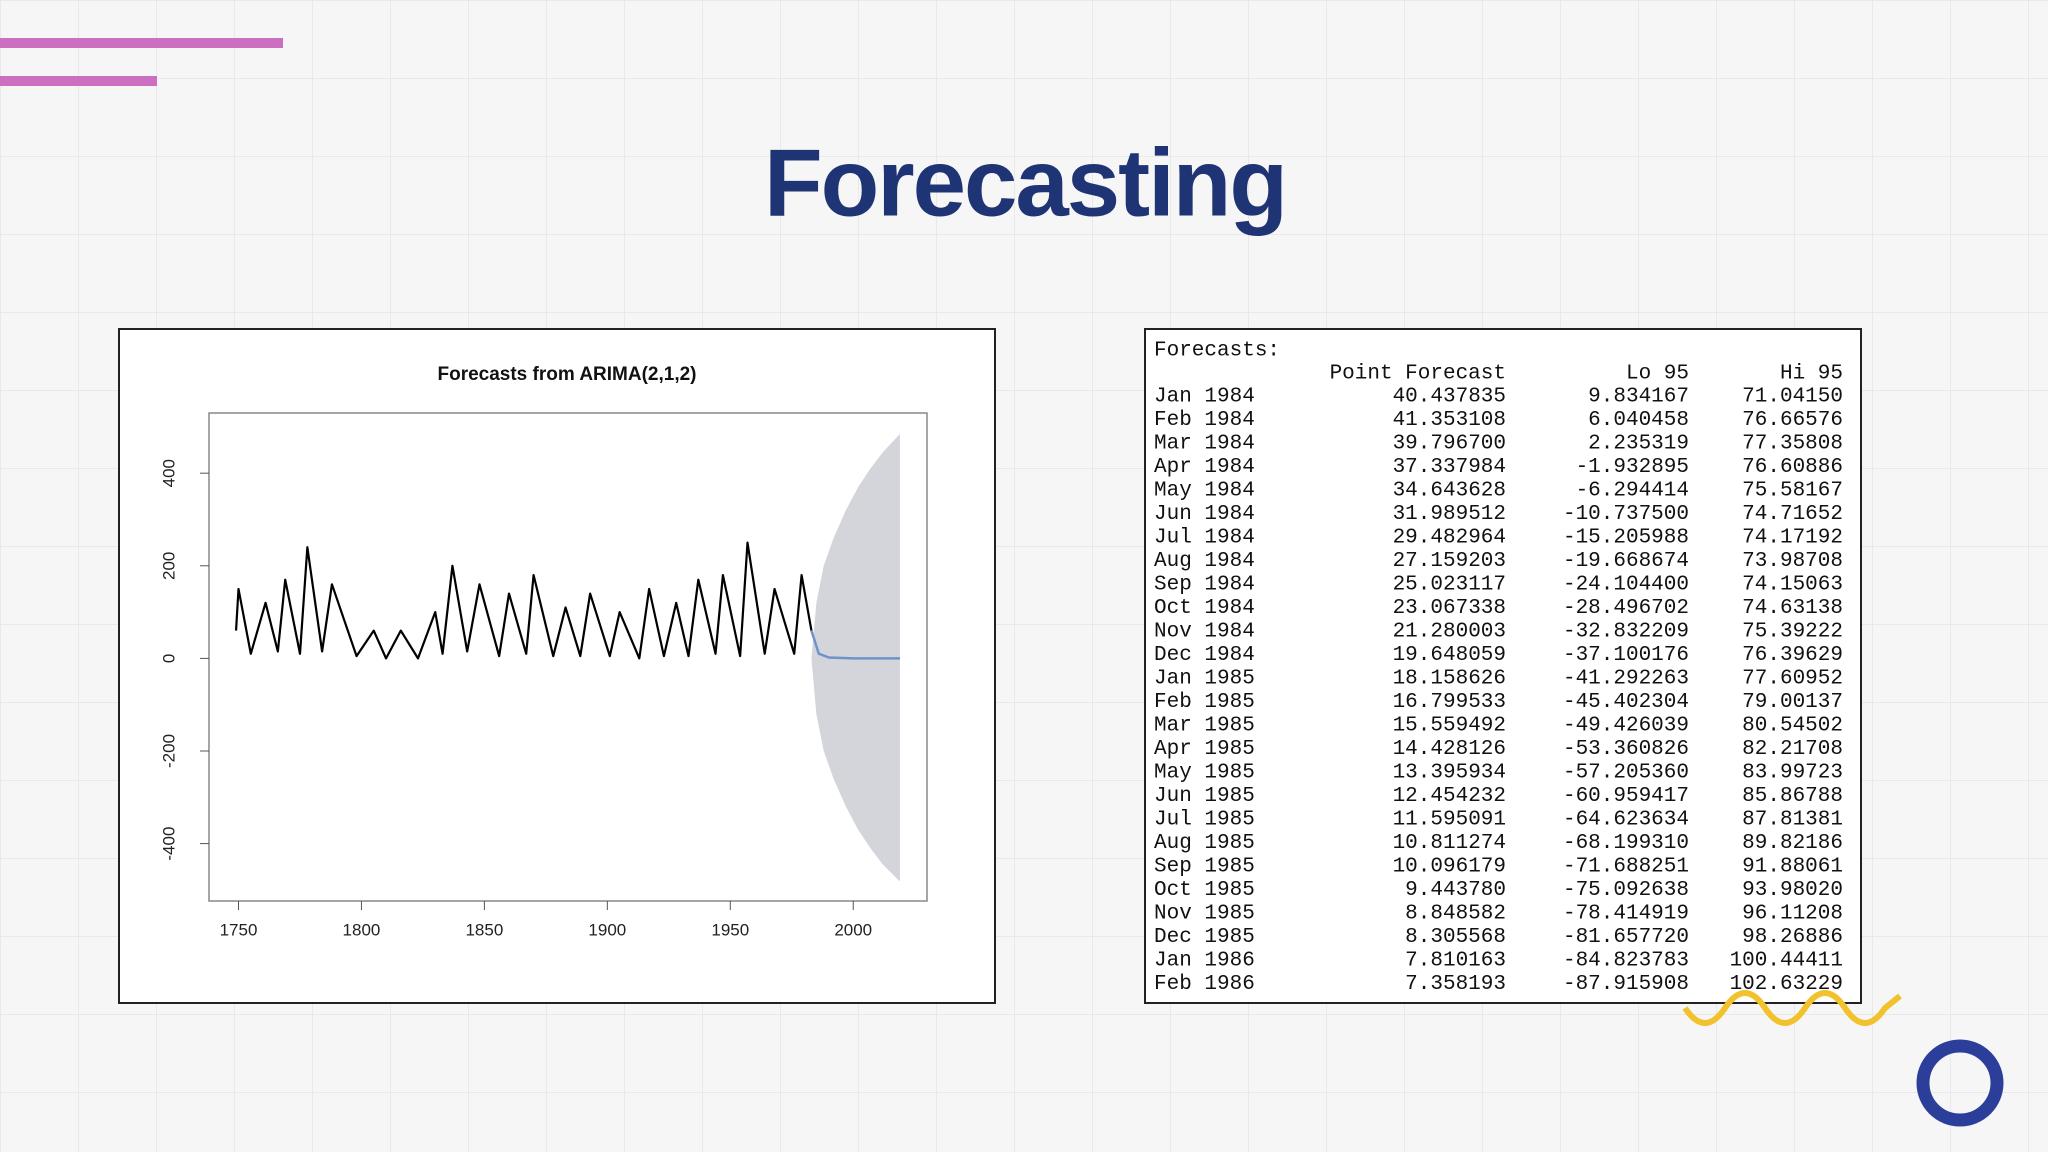 The height and width of the screenshot is (1152, 2048). What do you see at coordinates (1204, 726) in the screenshot?
I see `row-label: Mar 1985` at bounding box center [1204, 726].